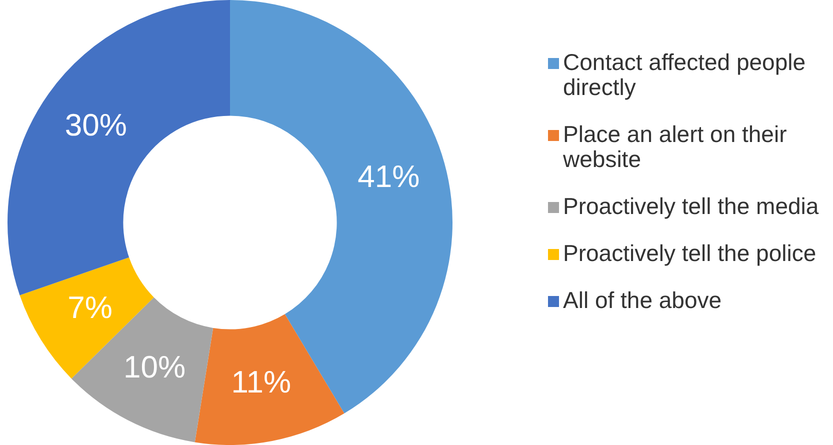  I want to click on data-label: 30%, so click(95, 125).